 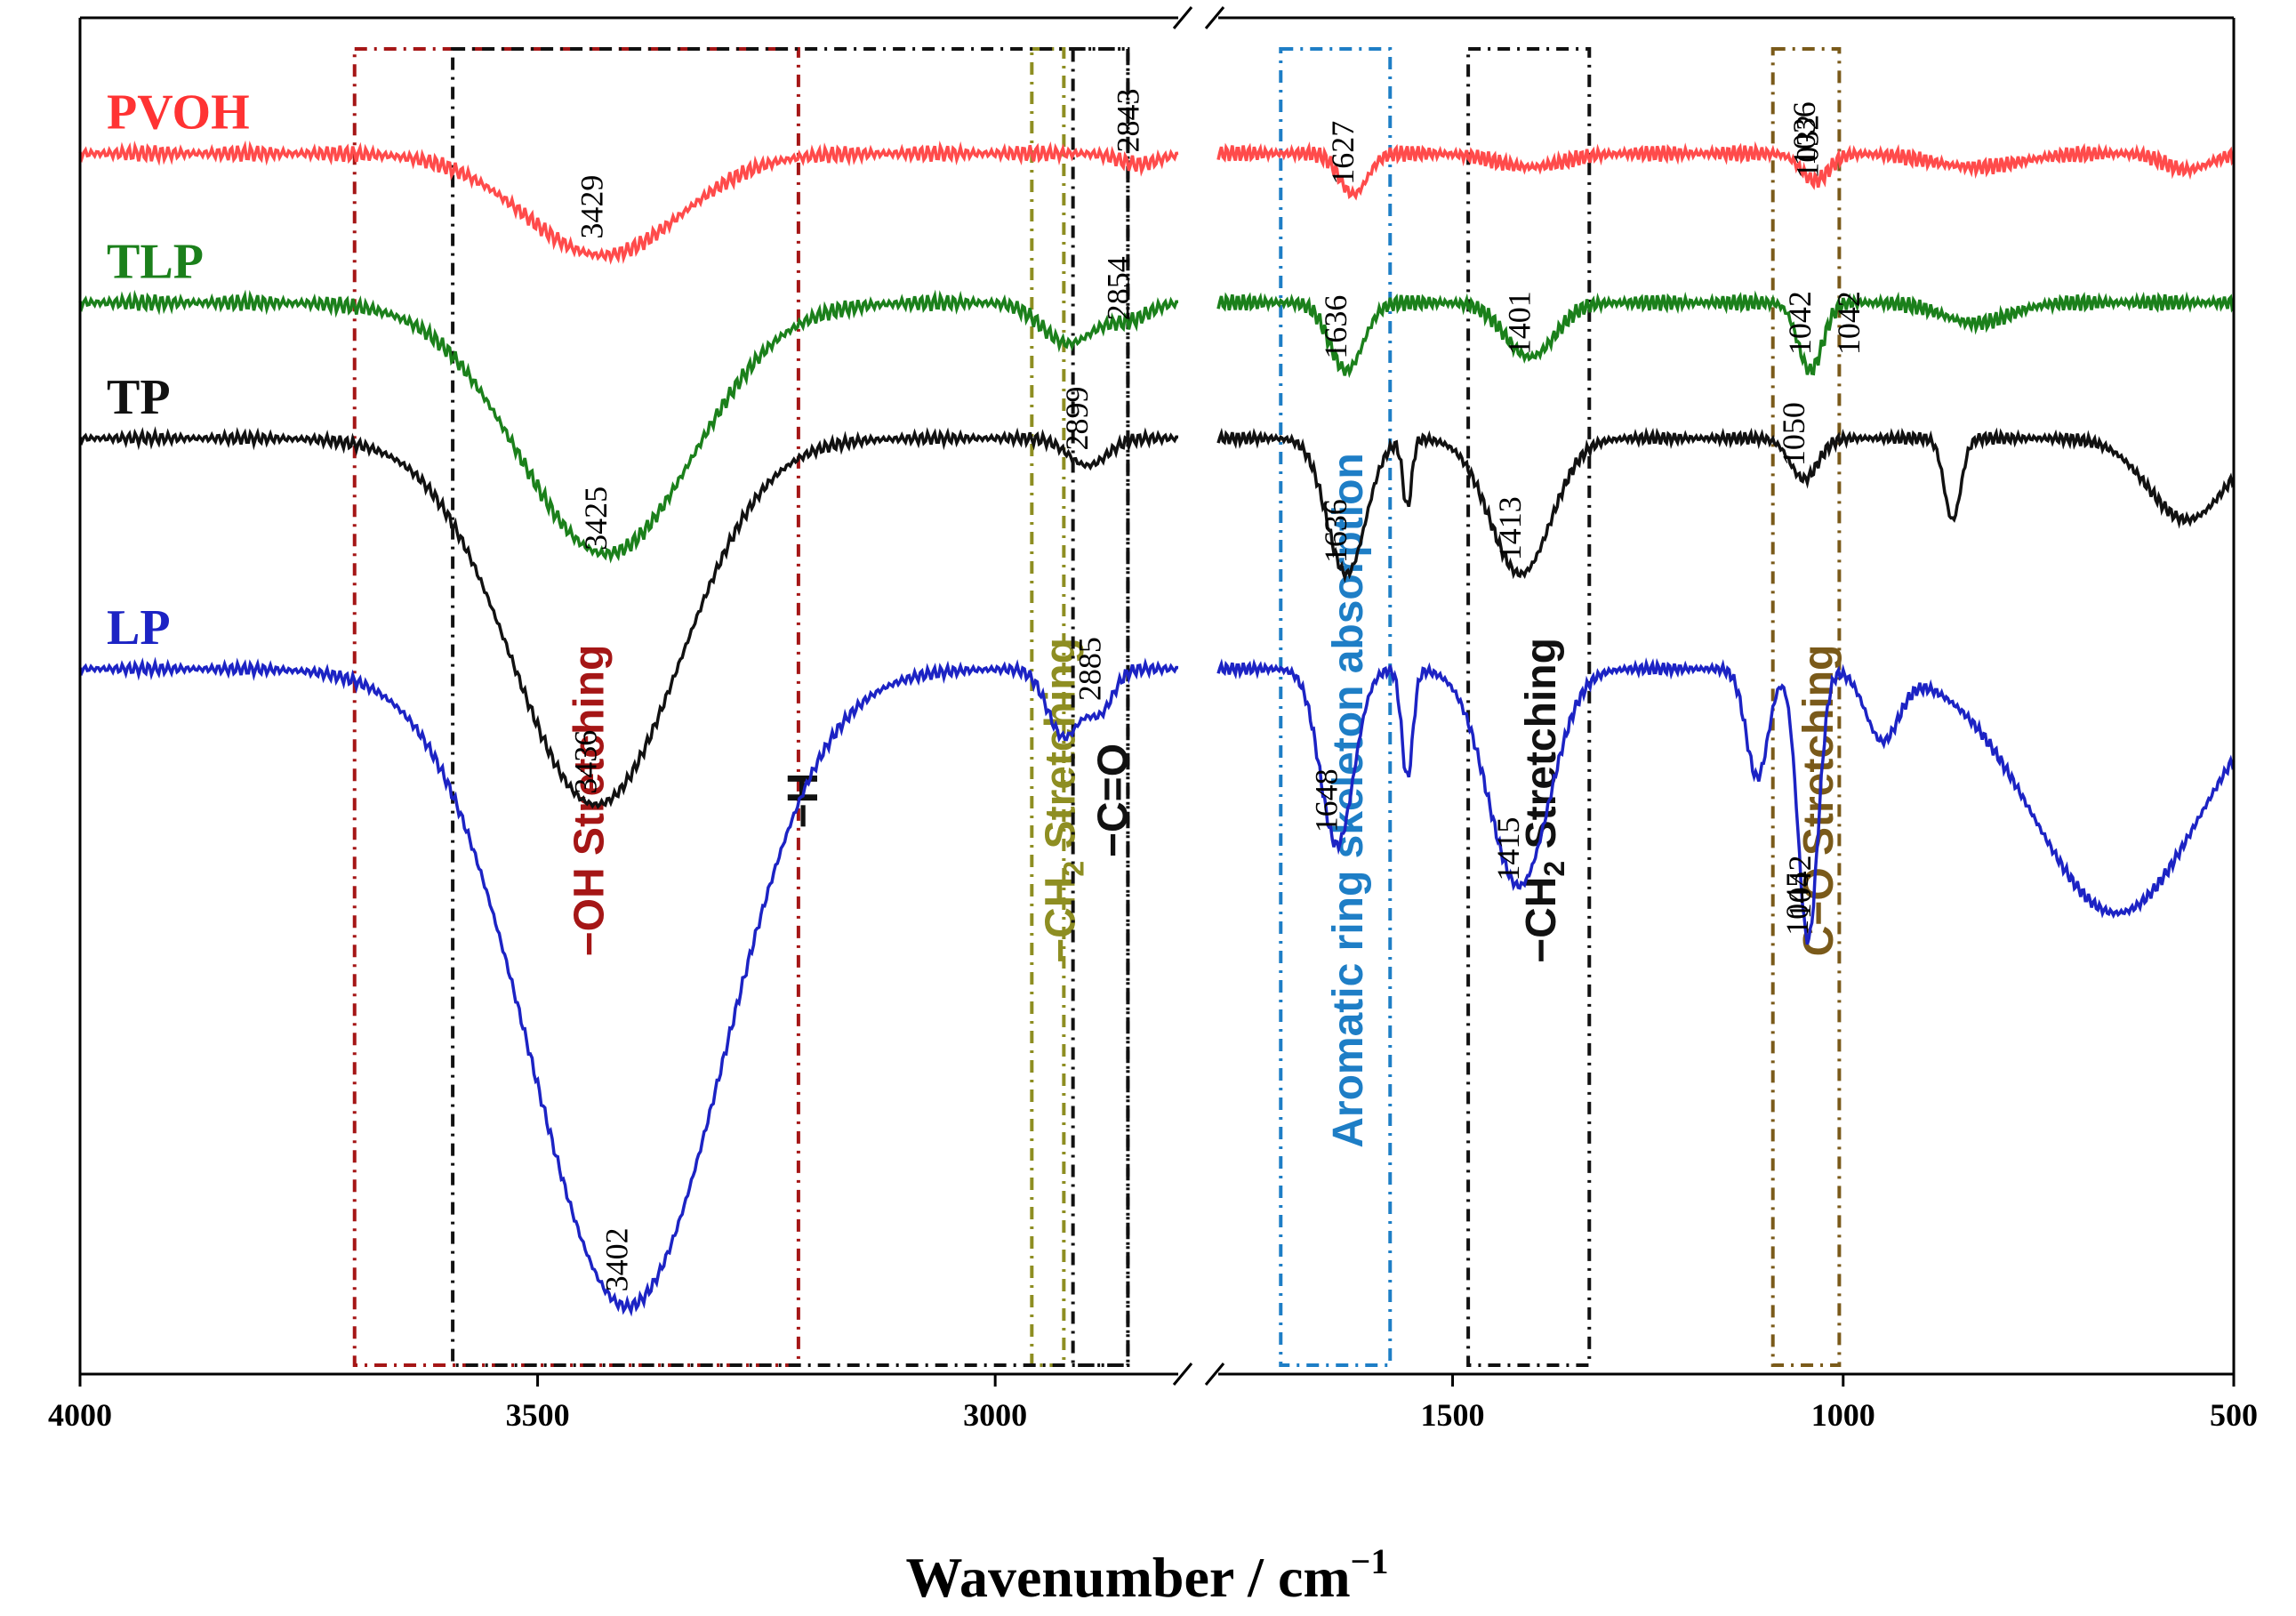 I want to click on spectrum-tp-left, so click(x=628, y=617).